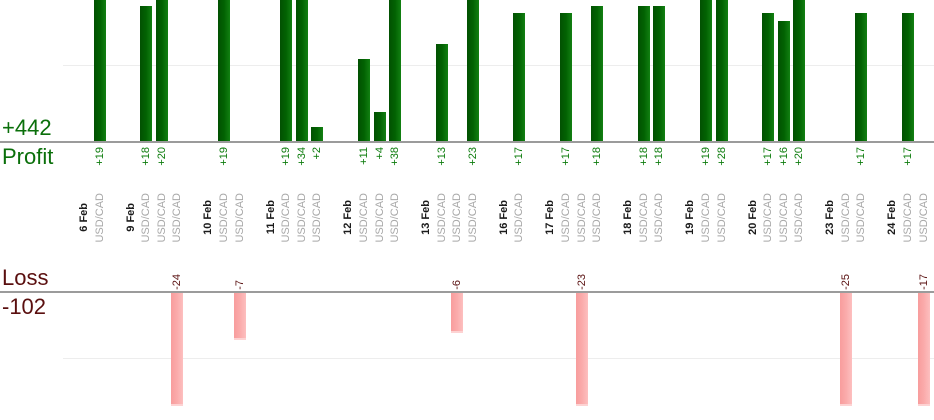 The height and width of the screenshot is (420, 934). Describe the element at coordinates (364, 156) in the screenshot. I see `profit-value-label-text: +11` at that location.